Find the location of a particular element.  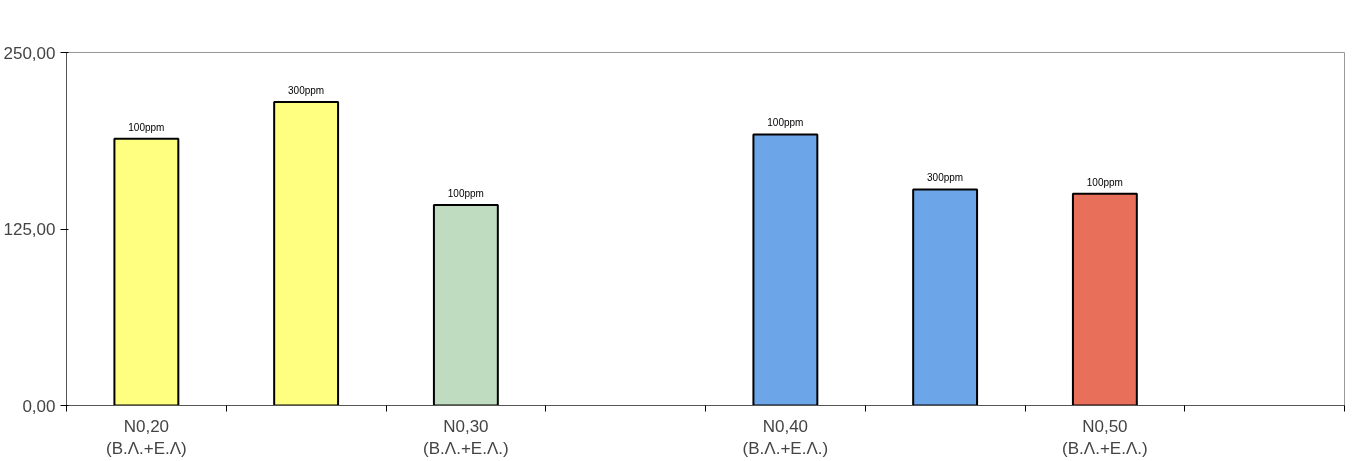

y-tick-label: 125,00 is located at coordinates (29, 229).